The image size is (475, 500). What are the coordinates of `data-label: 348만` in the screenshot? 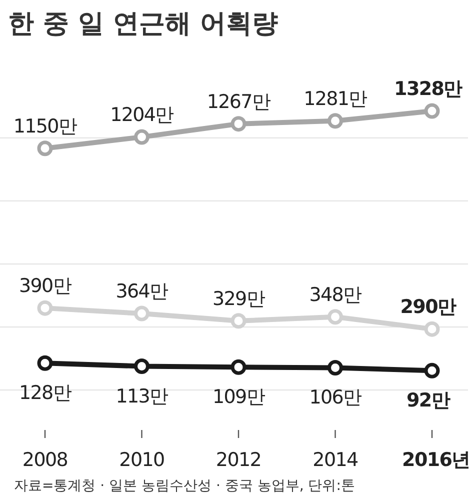 It's located at (335, 295).